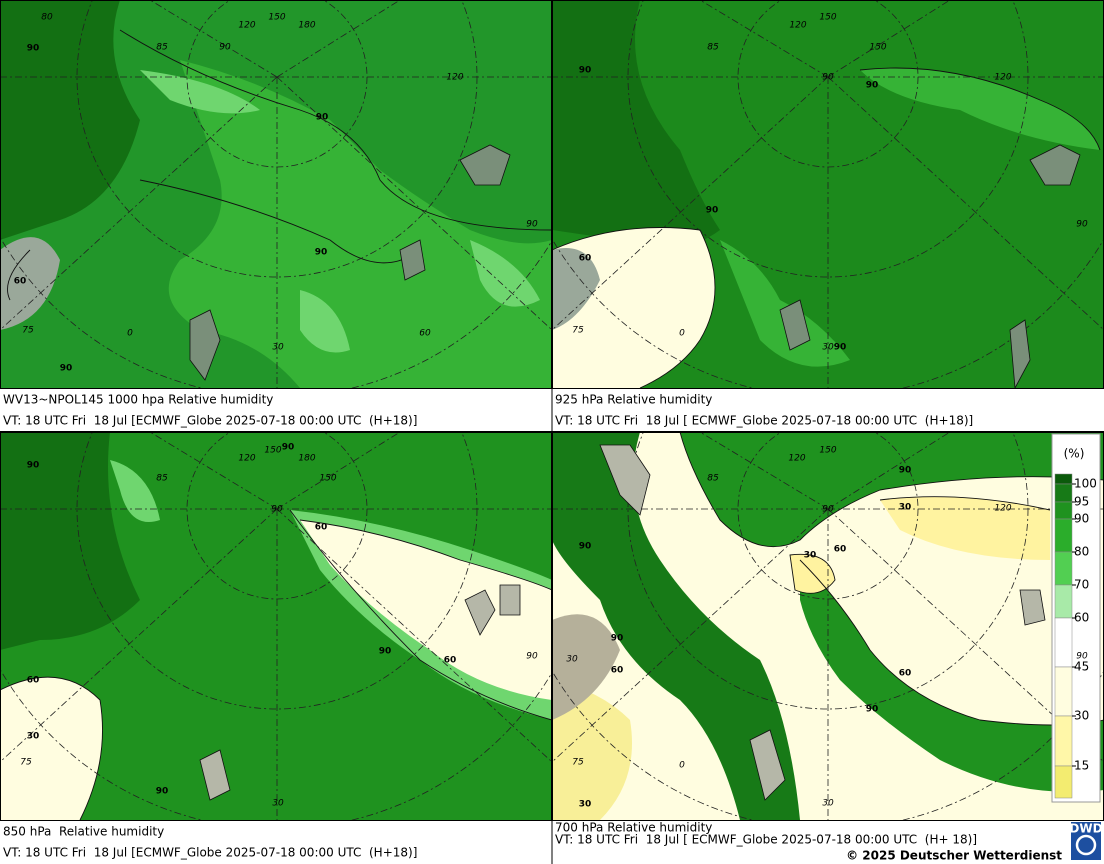  I want to click on grid-label: 80, so click(47, 18).